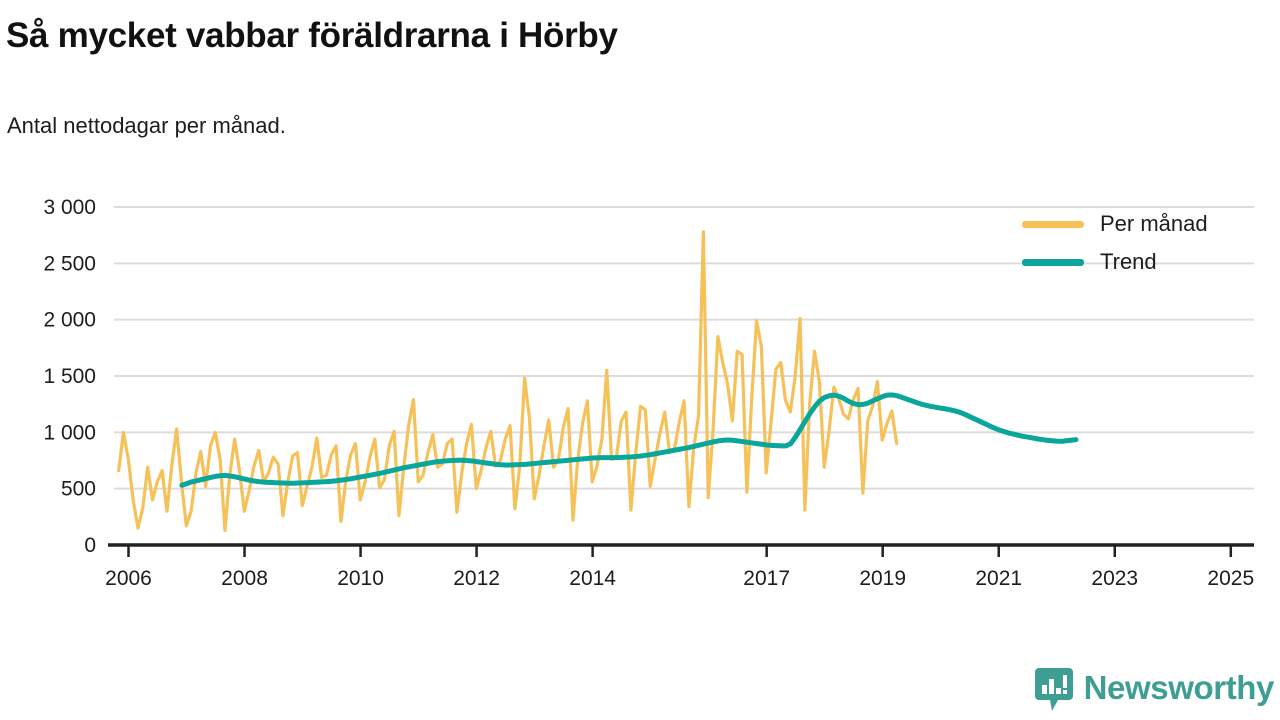 The height and width of the screenshot is (720, 1280). I want to click on x-axis-tick-label: 2008, so click(244, 578).